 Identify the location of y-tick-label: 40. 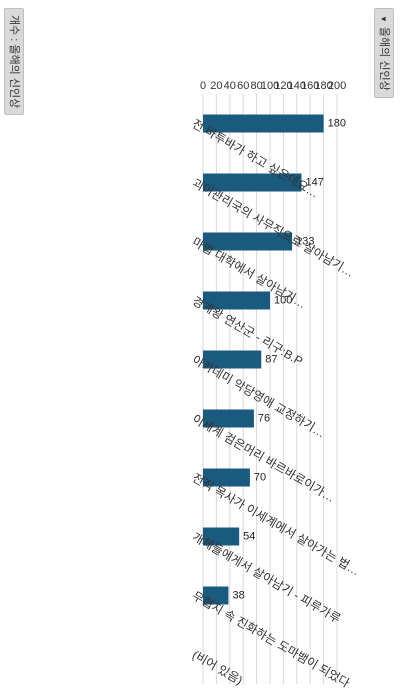
(230, 86).